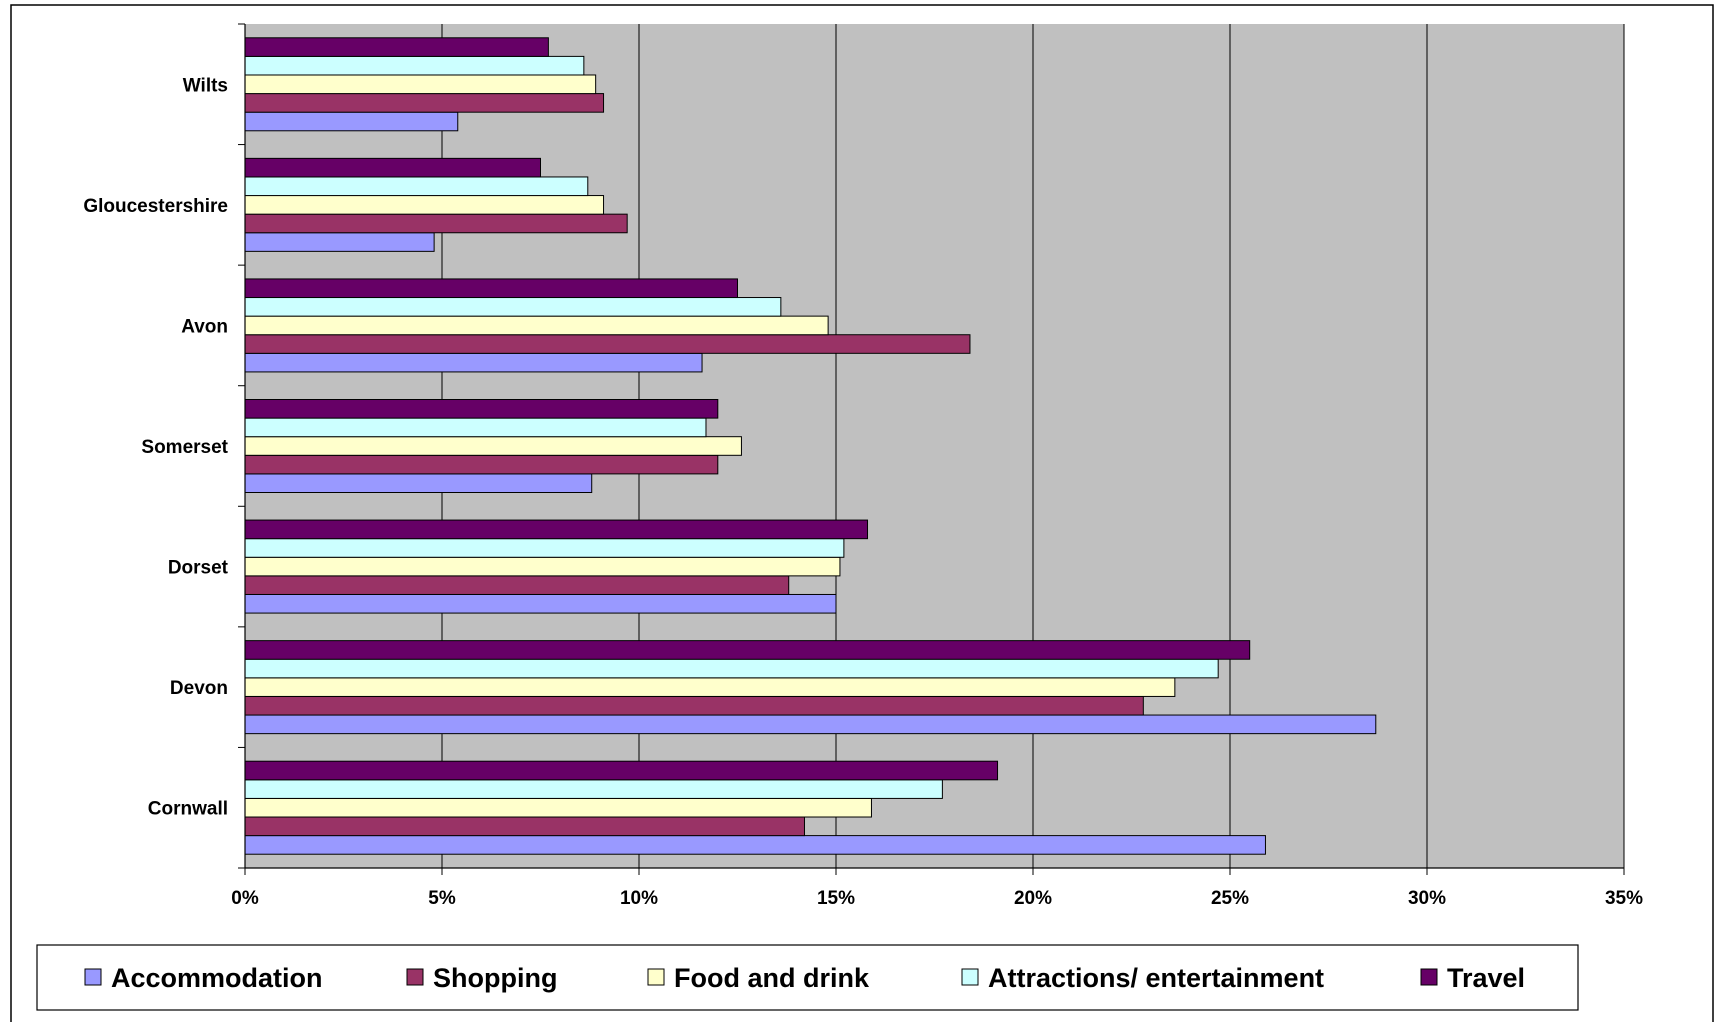 Image resolution: width=1719 pixels, height=1027 pixels. I want to click on x-tick-label: 10%, so click(639, 898).